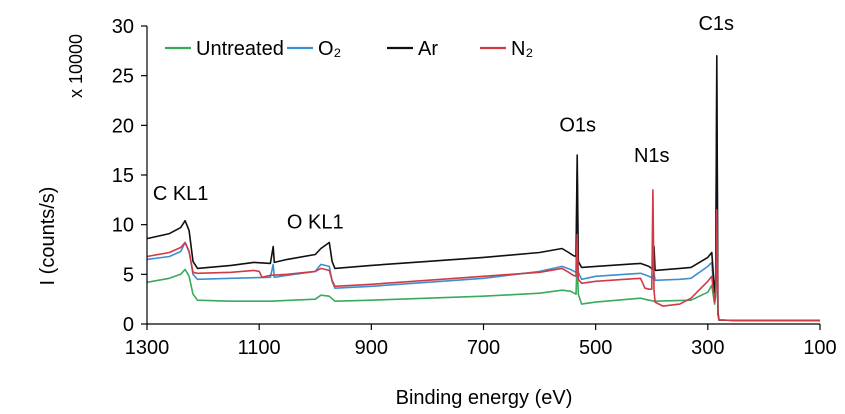  I want to click on x-tick-label-6: 100, so click(819, 348).